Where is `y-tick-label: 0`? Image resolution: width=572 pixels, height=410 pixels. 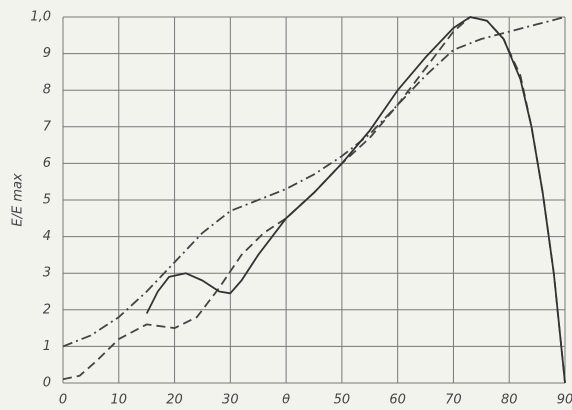
y-tick-label: 0 is located at coordinates (47, 383).